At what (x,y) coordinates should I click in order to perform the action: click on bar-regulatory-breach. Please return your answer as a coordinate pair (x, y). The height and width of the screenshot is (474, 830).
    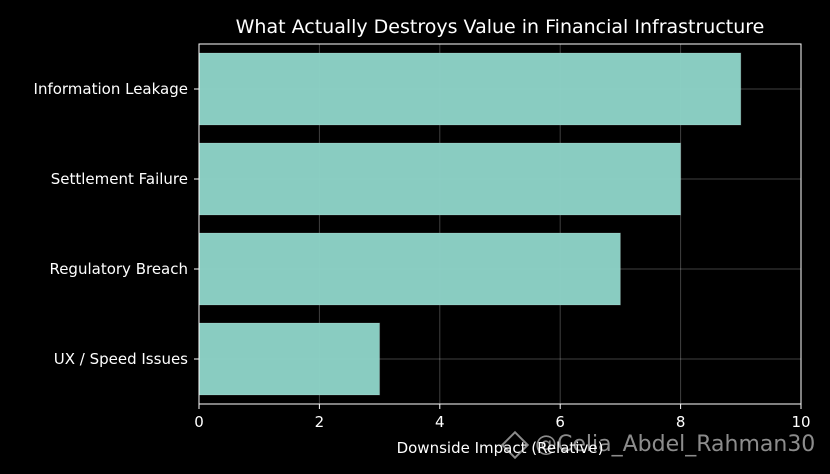
    Looking at the image, I should click on (409, 269).